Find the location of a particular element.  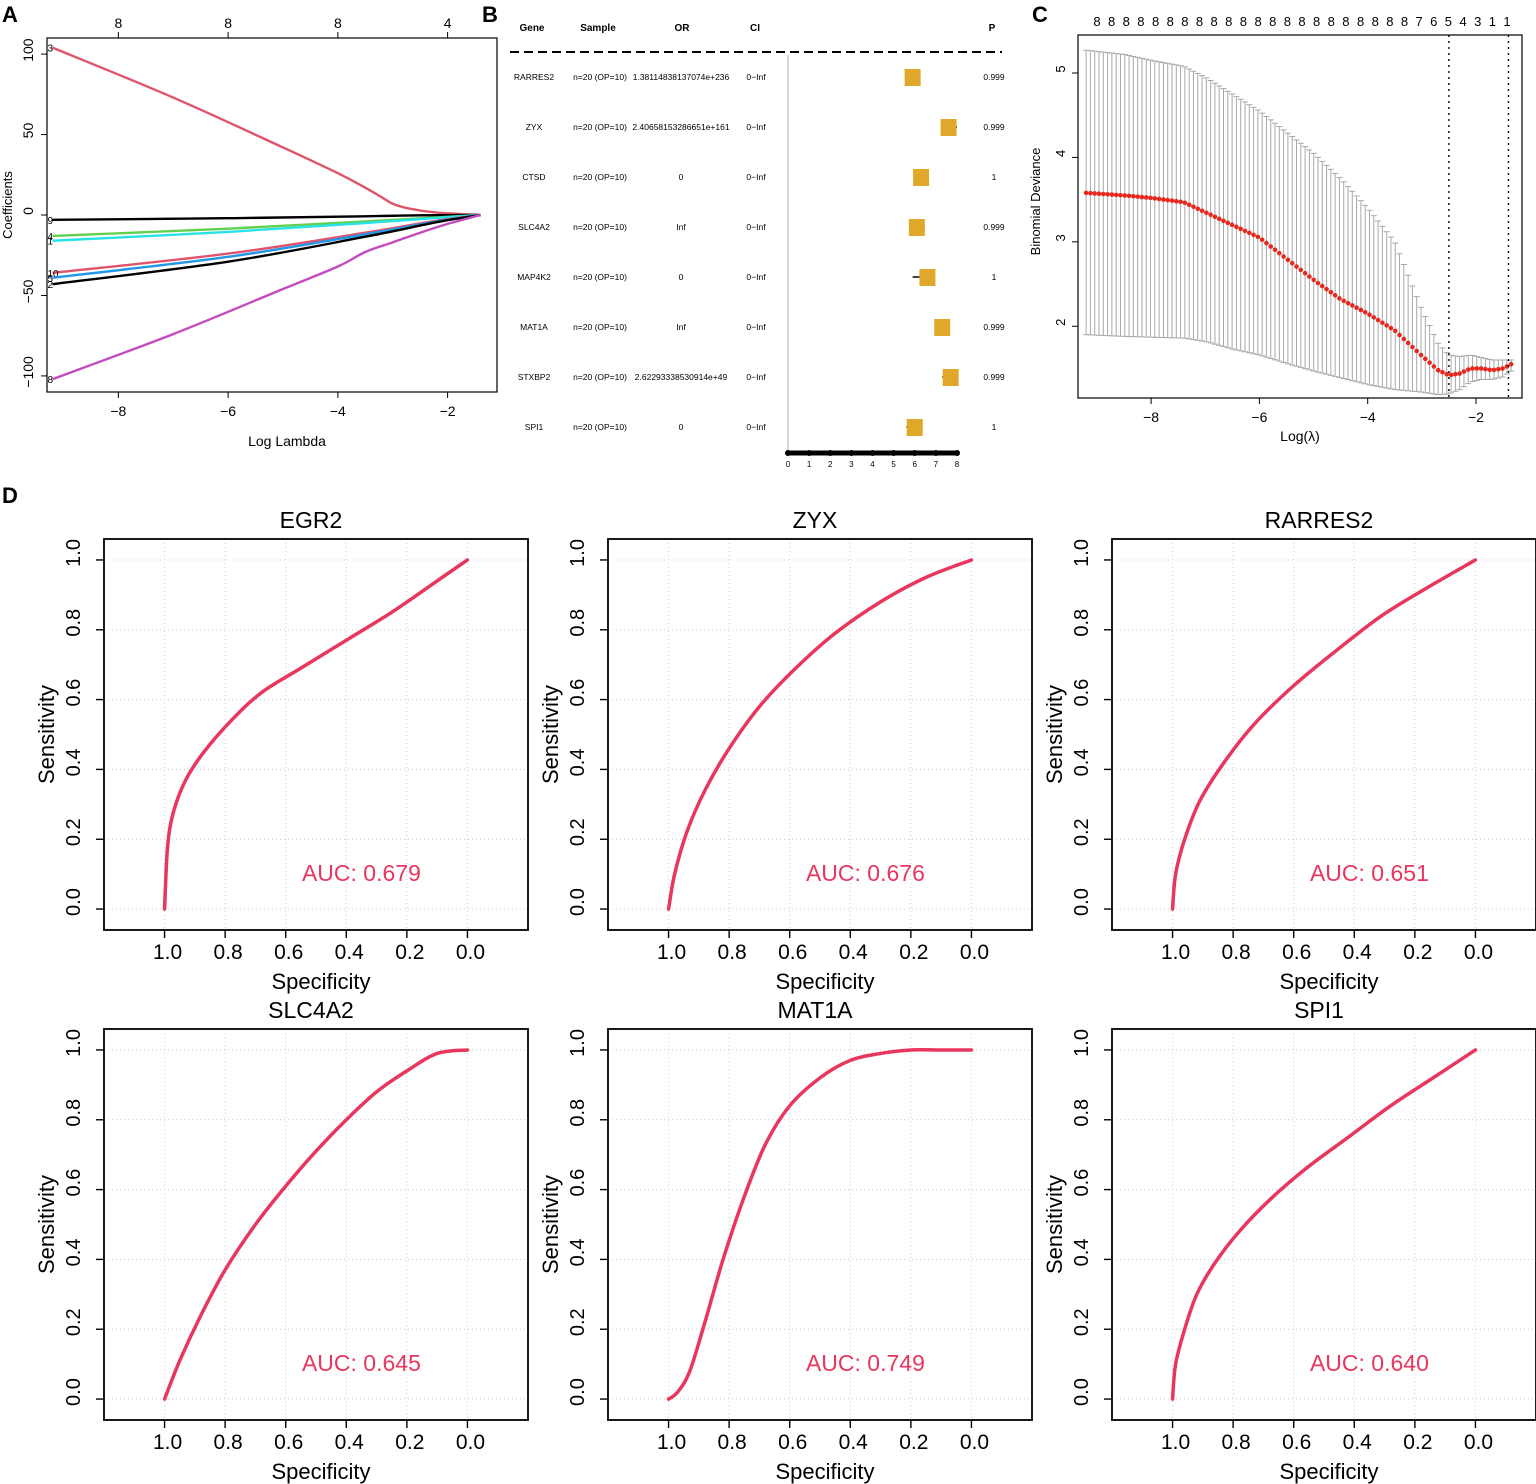

gene-name: SPI1 is located at coordinates (534, 427).